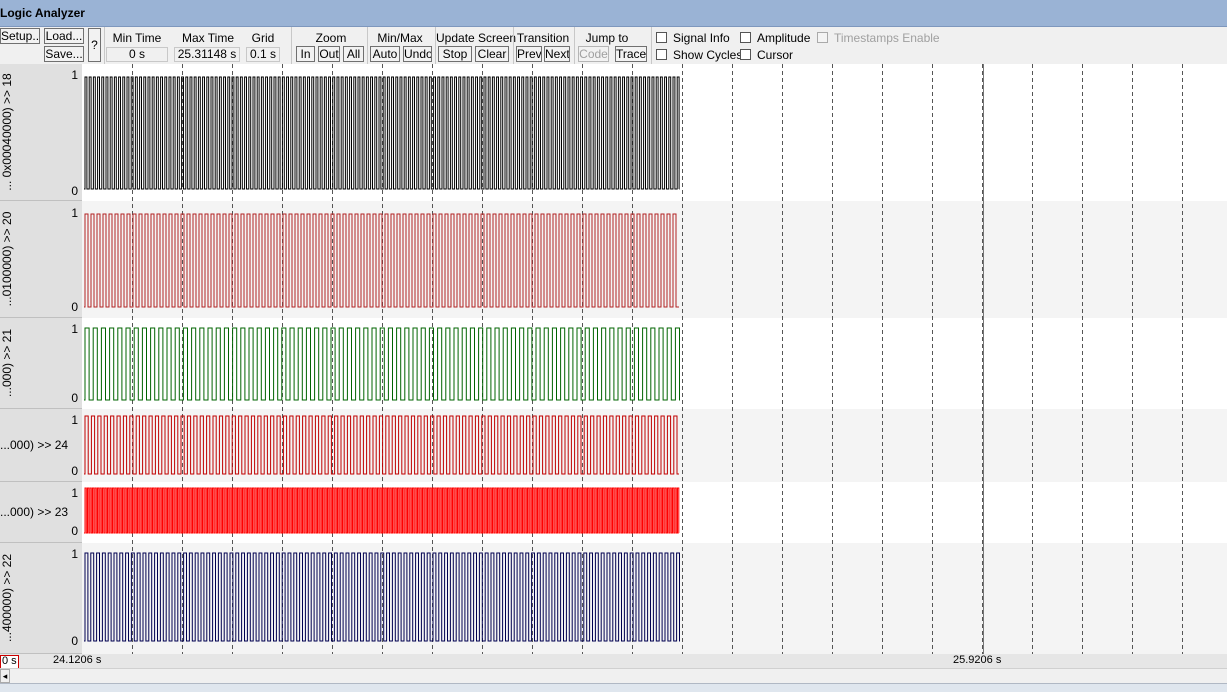  Describe the element at coordinates (613, 687) in the screenshot. I see `window-bottom-border` at that location.